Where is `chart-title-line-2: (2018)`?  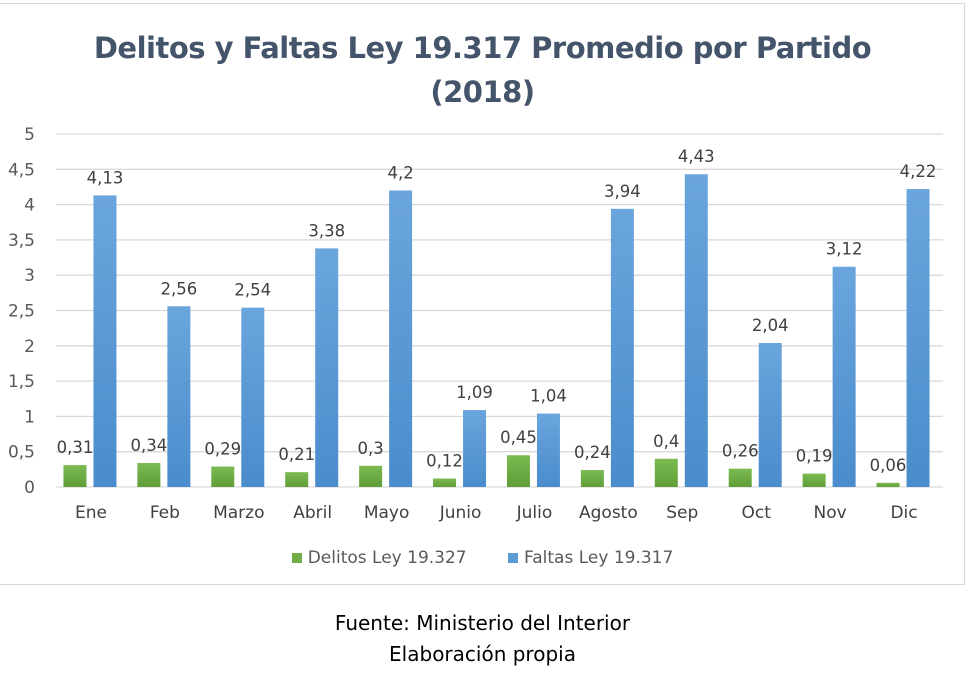
chart-title-line-2: (2018) is located at coordinates (482, 92).